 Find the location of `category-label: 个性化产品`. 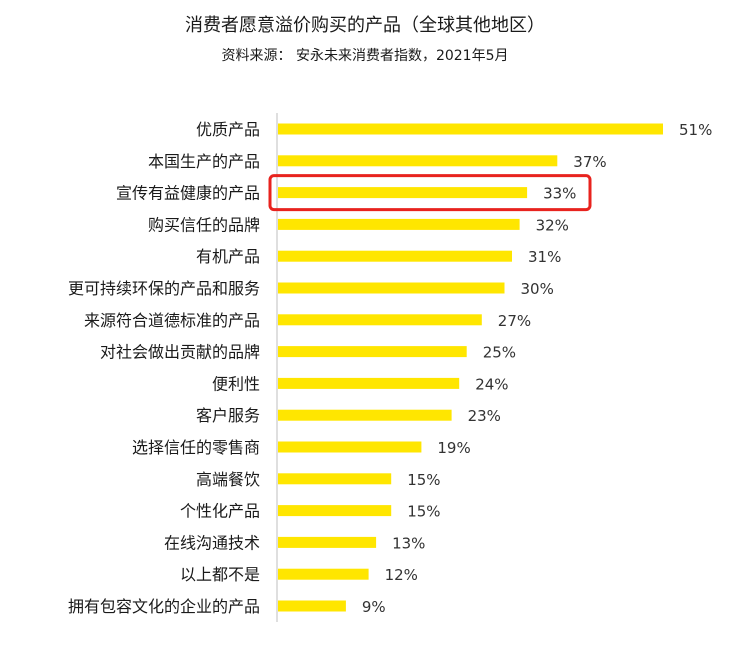

category-label: 个性化产品 is located at coordinates (220, 511).